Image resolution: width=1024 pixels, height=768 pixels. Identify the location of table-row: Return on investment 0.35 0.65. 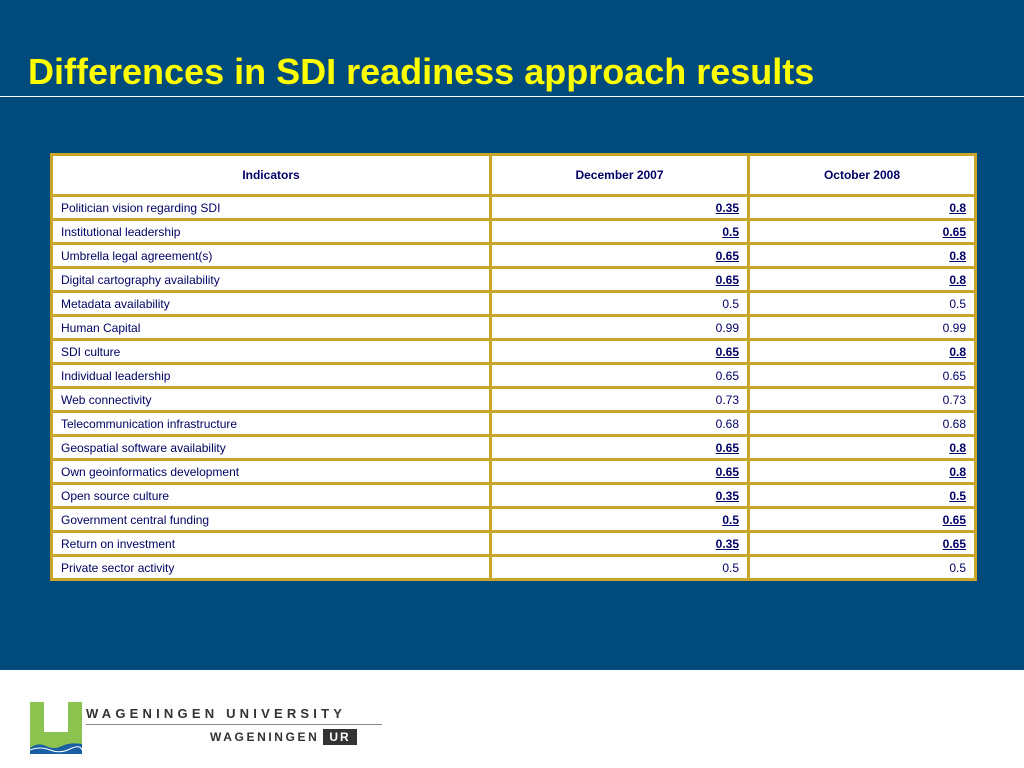
(513, 543).